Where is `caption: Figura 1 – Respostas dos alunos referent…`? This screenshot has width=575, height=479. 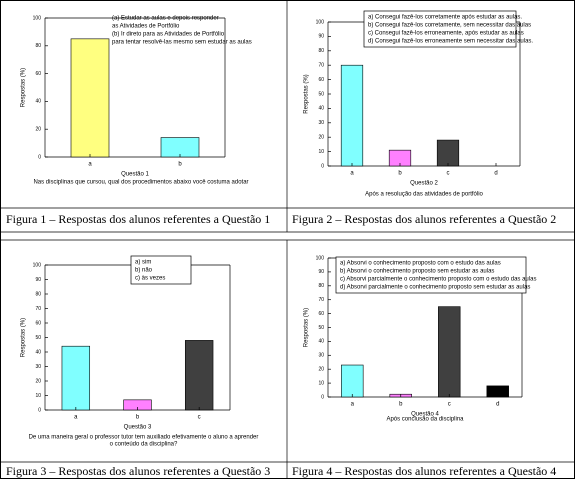
caption: Figura 1 – Respostas dos alunos referent… is located at coordinates (138, 219).